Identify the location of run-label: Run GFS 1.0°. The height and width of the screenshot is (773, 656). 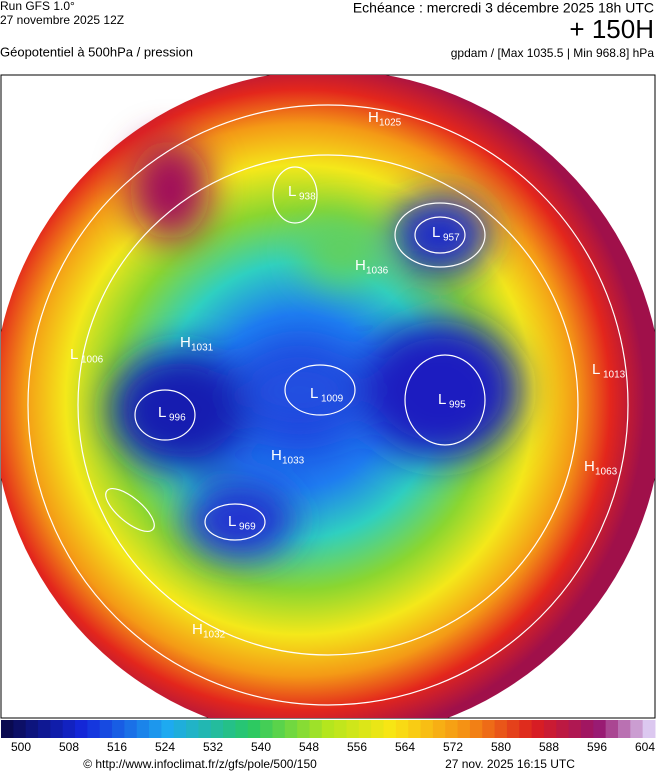
(37, 6).